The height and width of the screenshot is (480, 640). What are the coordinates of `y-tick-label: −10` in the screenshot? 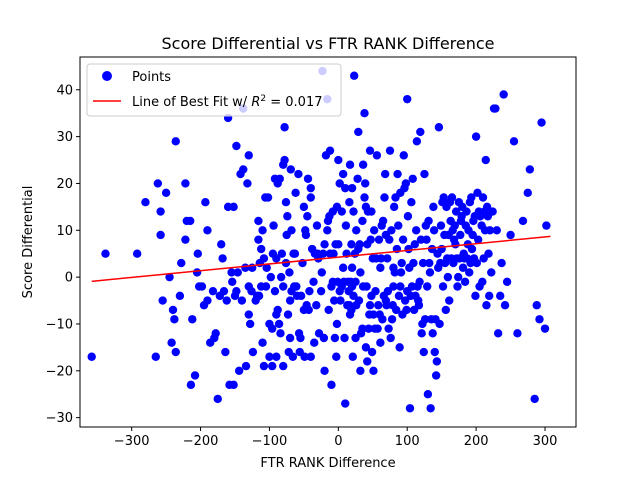 It's located at (59, 324).